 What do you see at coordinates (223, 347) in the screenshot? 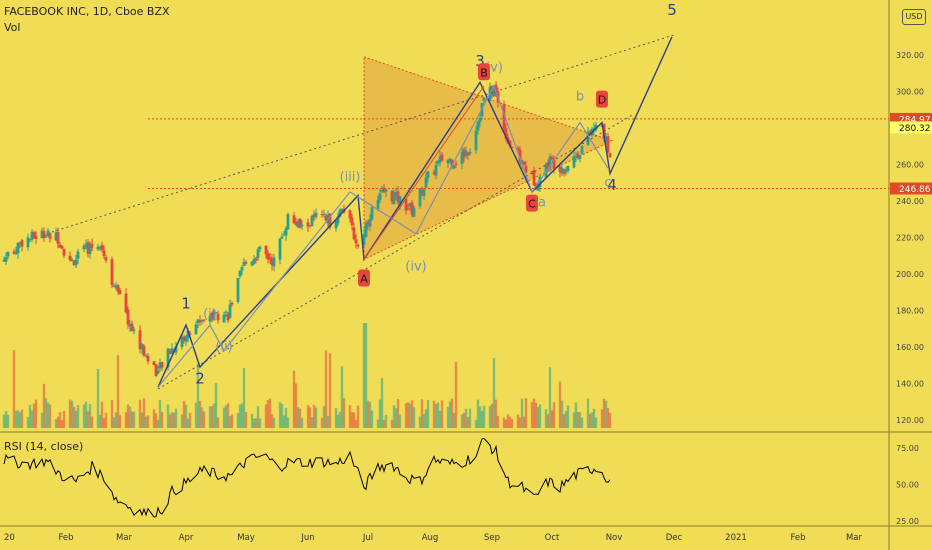
I see `wave-label-6: (ii)` at bounding box center [223, 347].